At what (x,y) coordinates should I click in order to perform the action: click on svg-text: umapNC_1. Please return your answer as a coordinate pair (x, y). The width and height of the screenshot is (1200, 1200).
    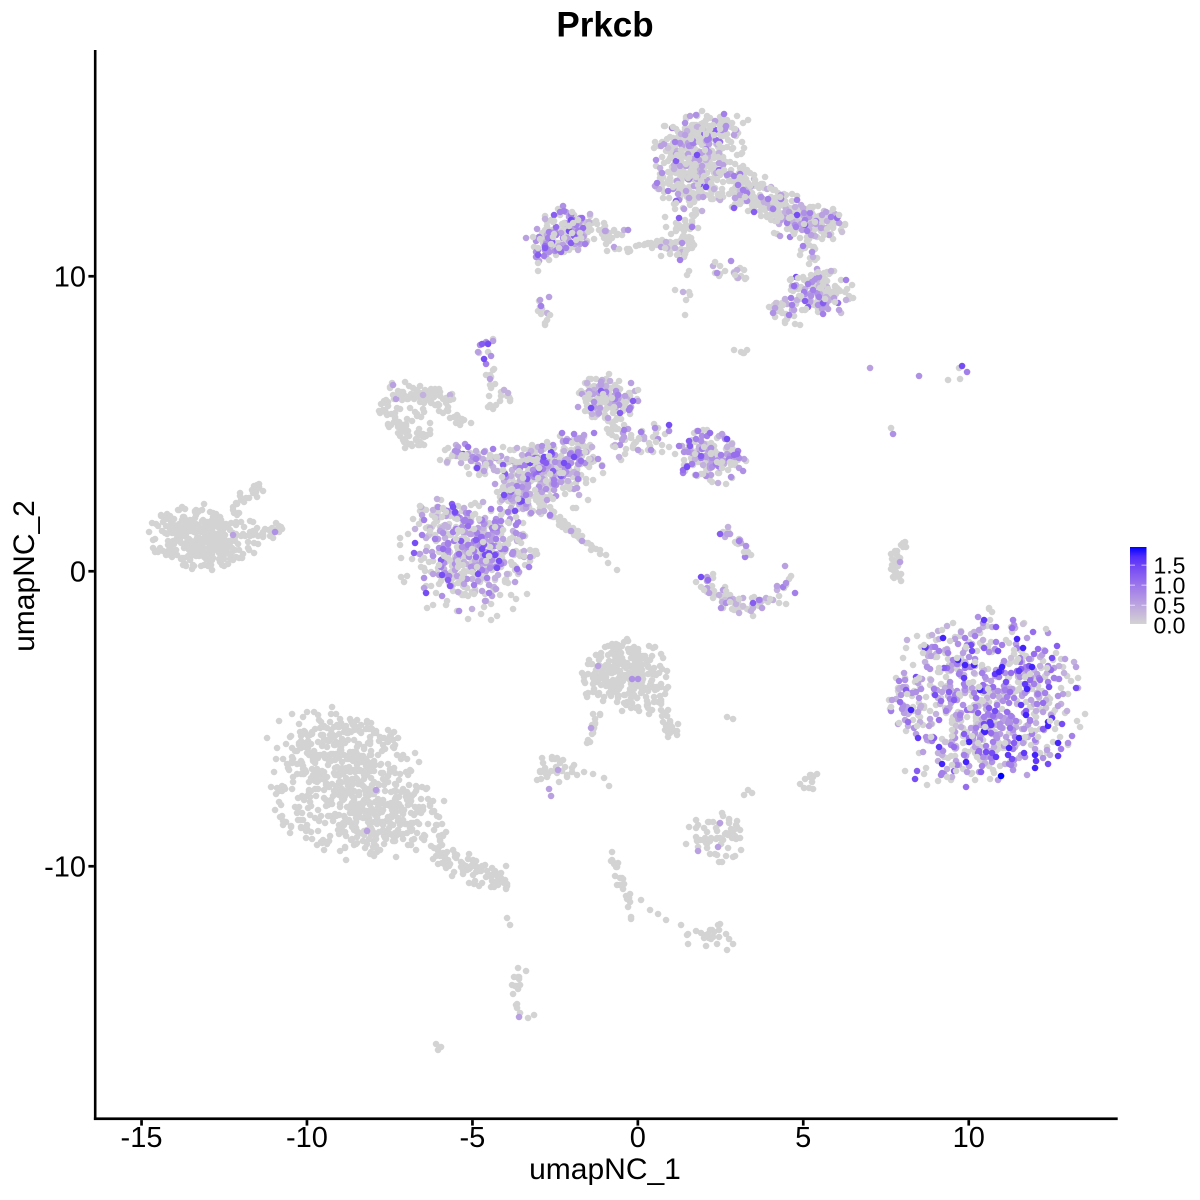
    Looking at the image, I should click on (605, 1169).